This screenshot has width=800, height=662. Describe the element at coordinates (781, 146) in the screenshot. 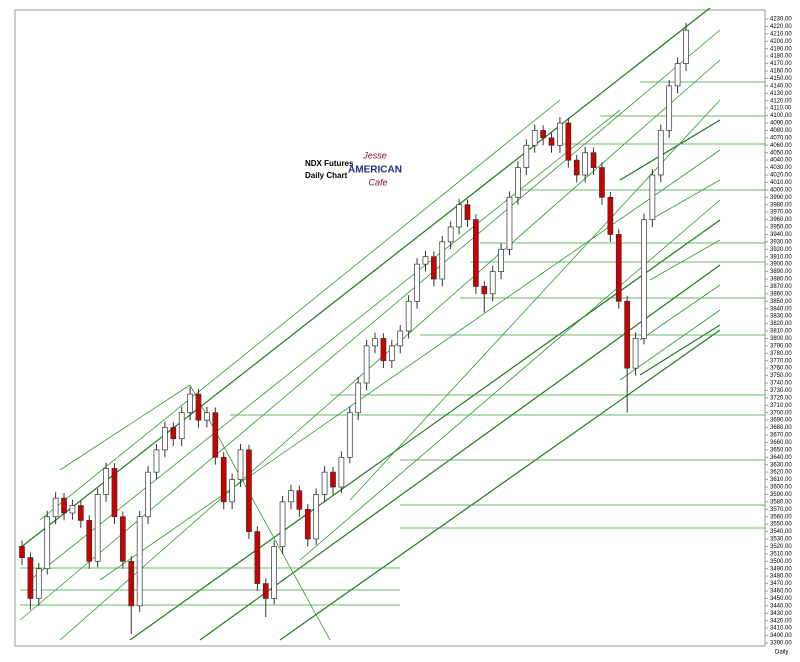

I see `y-tick-label: 4060.00` at that location.